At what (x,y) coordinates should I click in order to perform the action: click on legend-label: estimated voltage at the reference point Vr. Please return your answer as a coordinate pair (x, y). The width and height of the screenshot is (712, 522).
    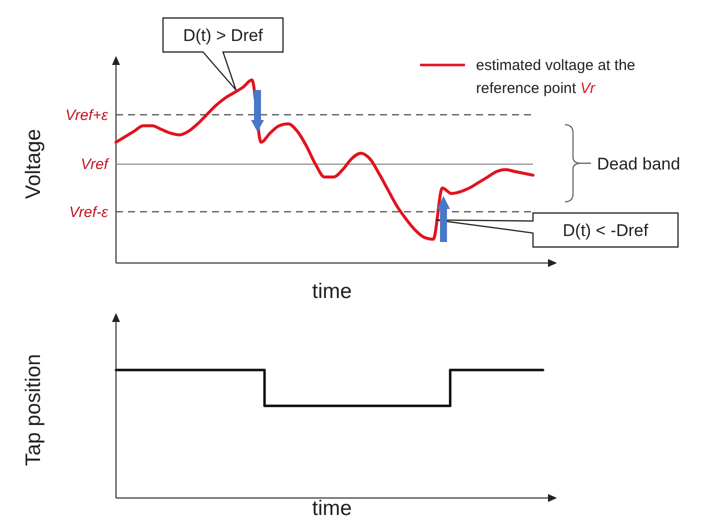
    Looking at the image, I should click on (556, 77).